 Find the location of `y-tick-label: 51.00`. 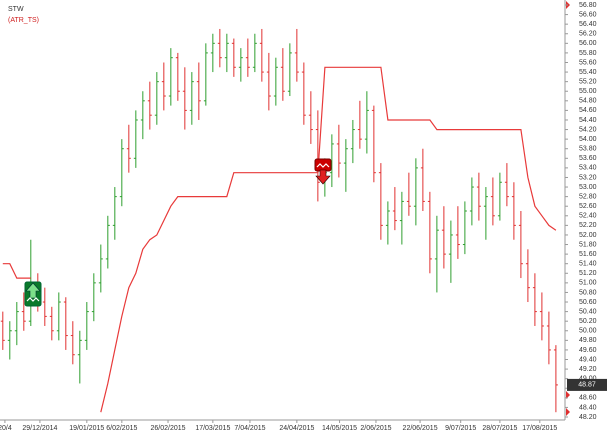

y-tick-label: 51.00 is located at coordinates (588, 283).